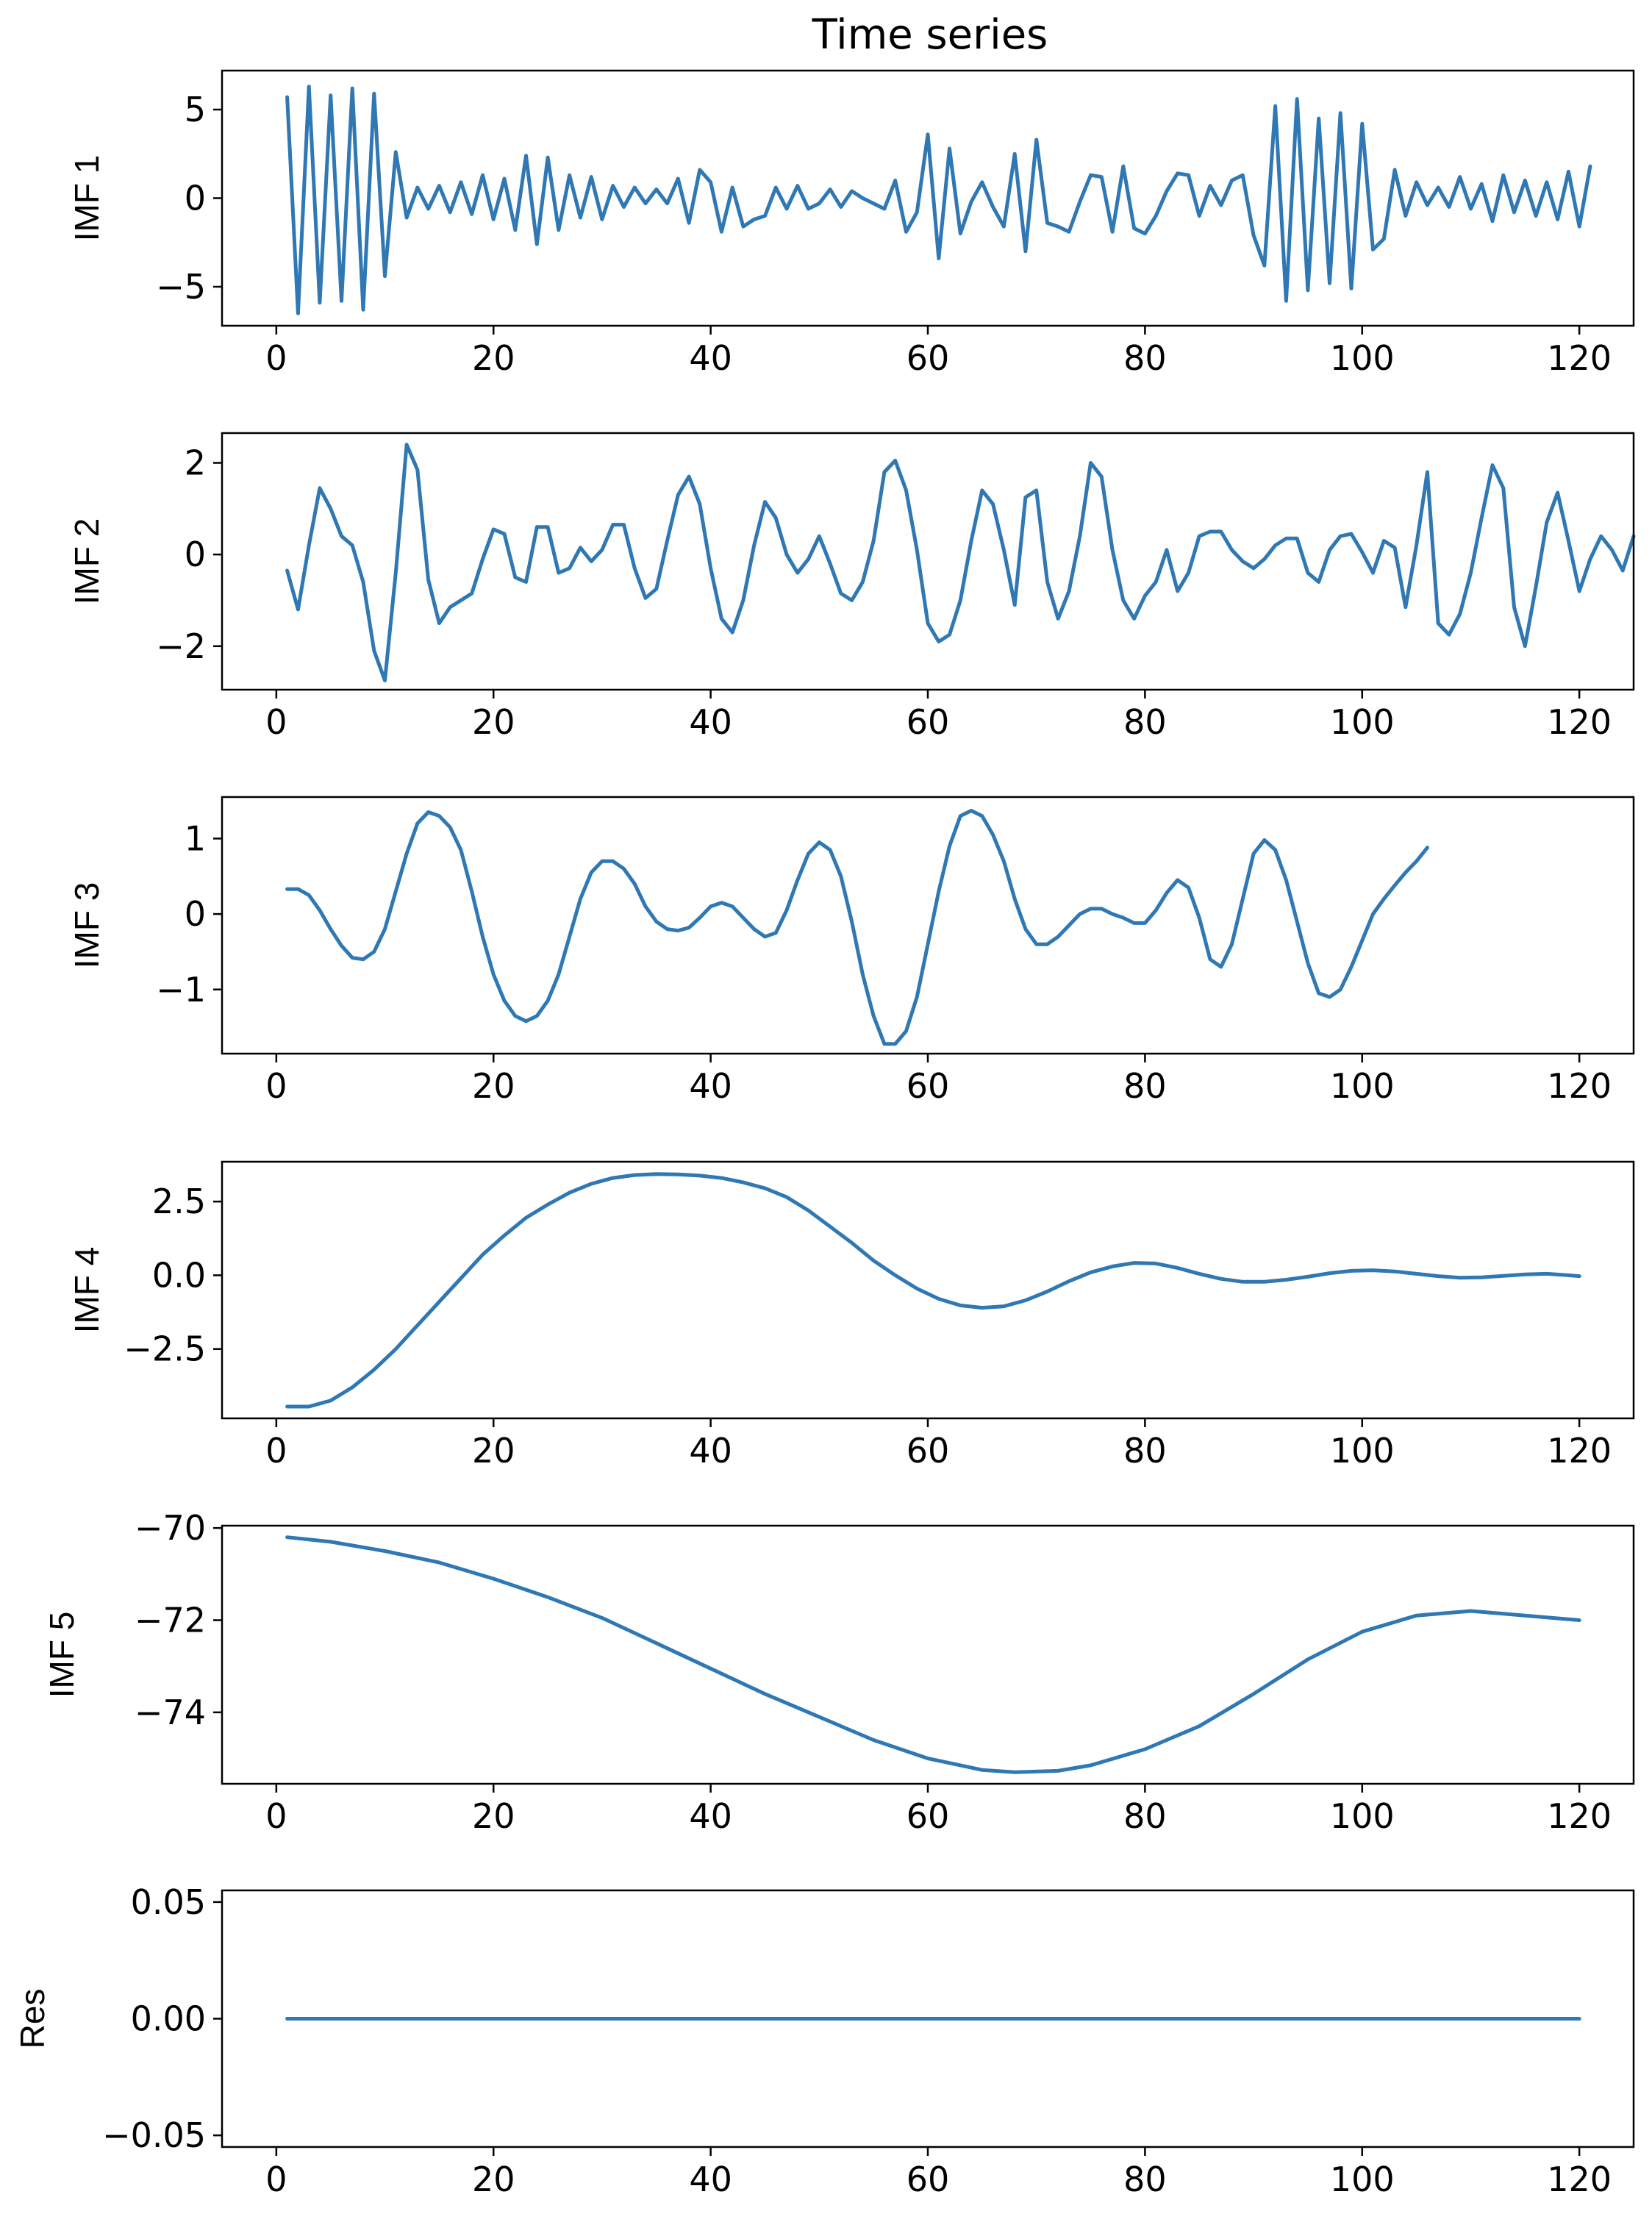  I want to click on y-tick-label: −2.5, so click(165, 1349).